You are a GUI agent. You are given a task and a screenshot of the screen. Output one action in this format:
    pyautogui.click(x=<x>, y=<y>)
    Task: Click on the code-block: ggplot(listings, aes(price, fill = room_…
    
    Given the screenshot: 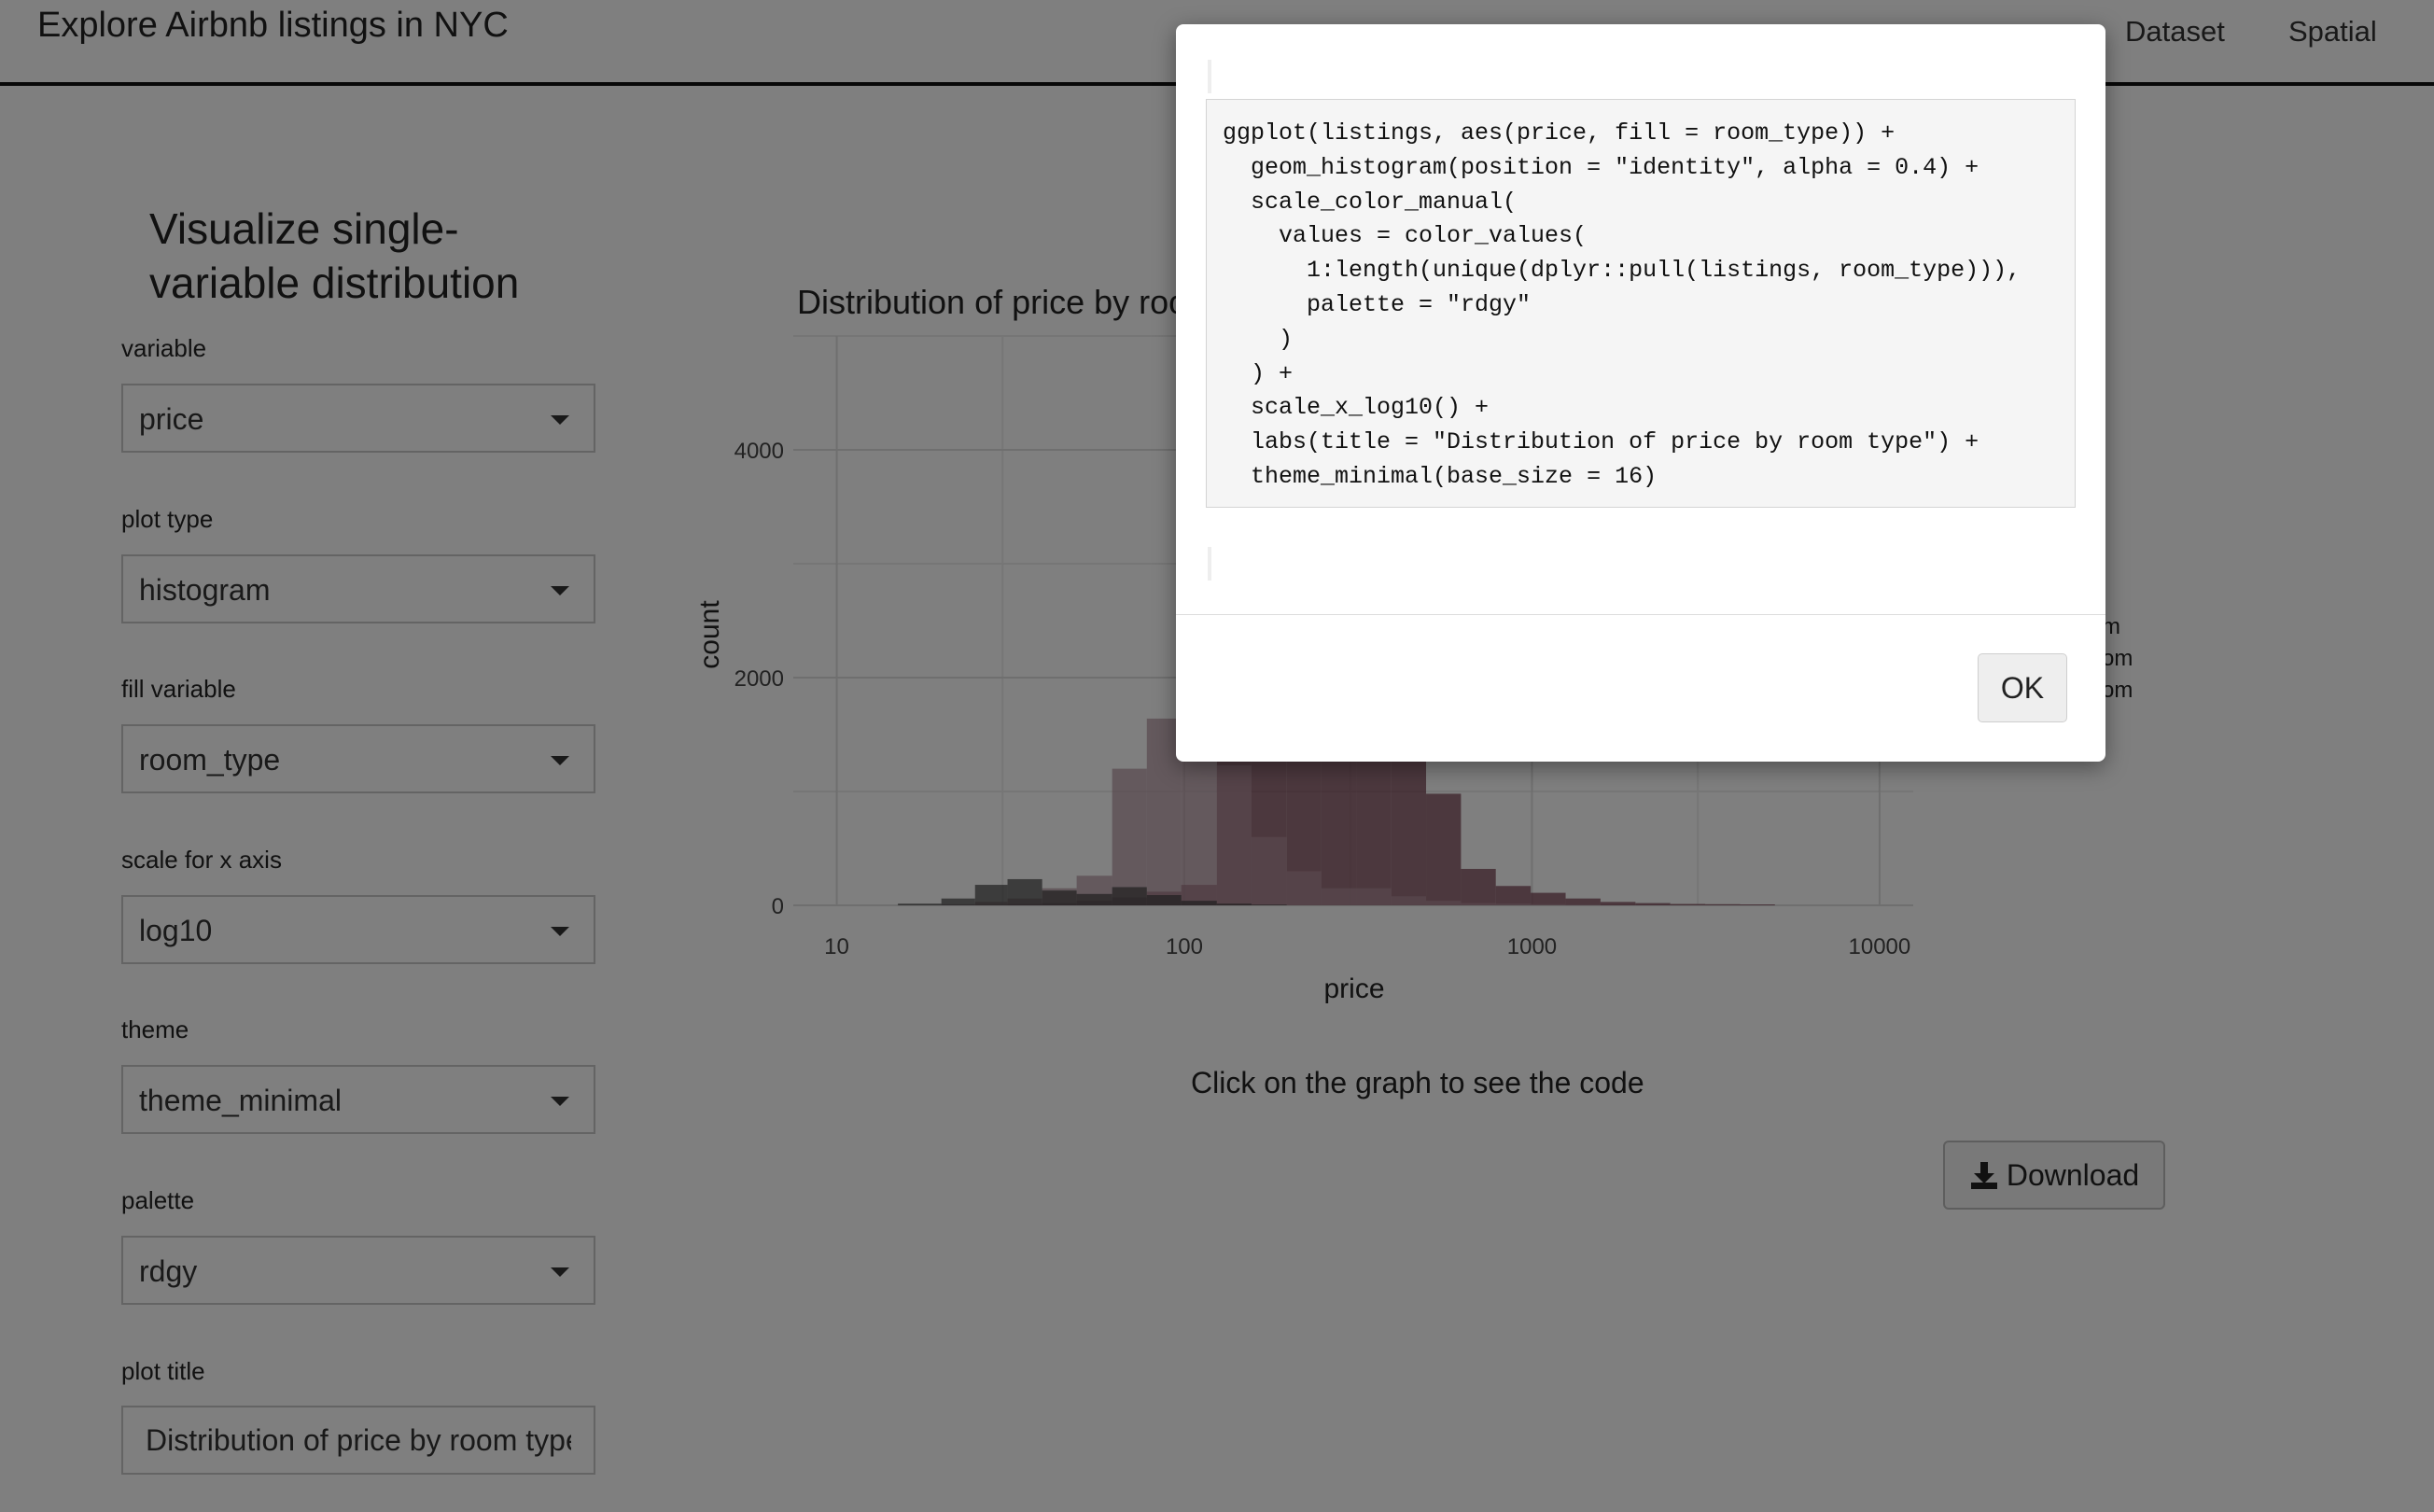 What is the action you would take?
    pyautogui.click(x=1641, y=303)
    